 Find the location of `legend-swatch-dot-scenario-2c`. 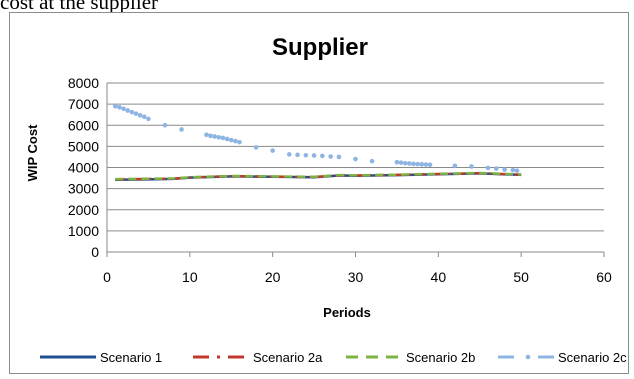

legend-swatch-dot-scenario-2c is located at coordinates (528, 357).